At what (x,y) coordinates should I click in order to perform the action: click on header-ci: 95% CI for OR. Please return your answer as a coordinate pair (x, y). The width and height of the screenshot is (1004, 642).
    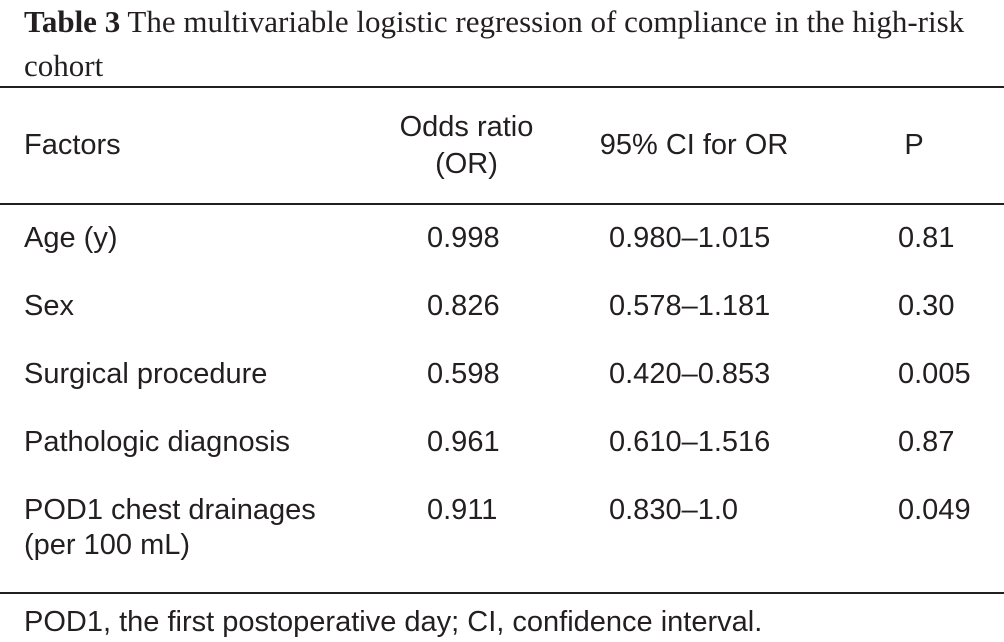
    Looking at the image, I should click on (694, 145).